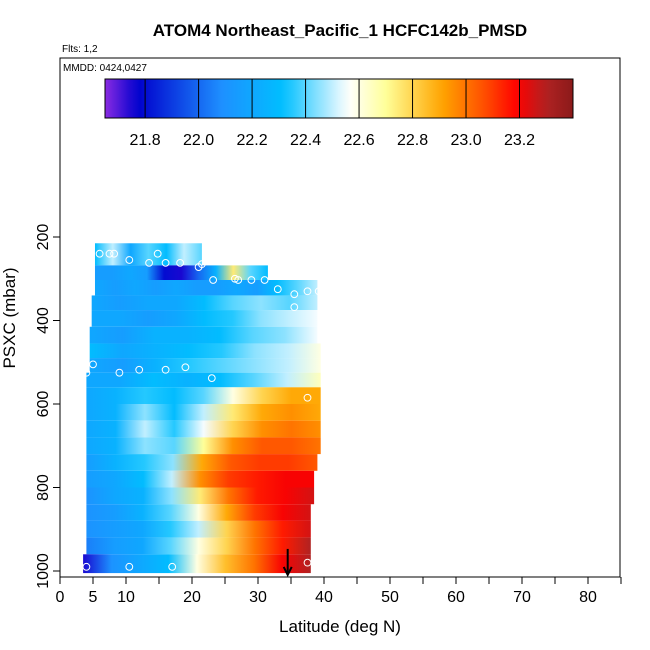 This screenshot has height=650, width=650. I want to click on x-tick-label: 5, so click(93, 597).